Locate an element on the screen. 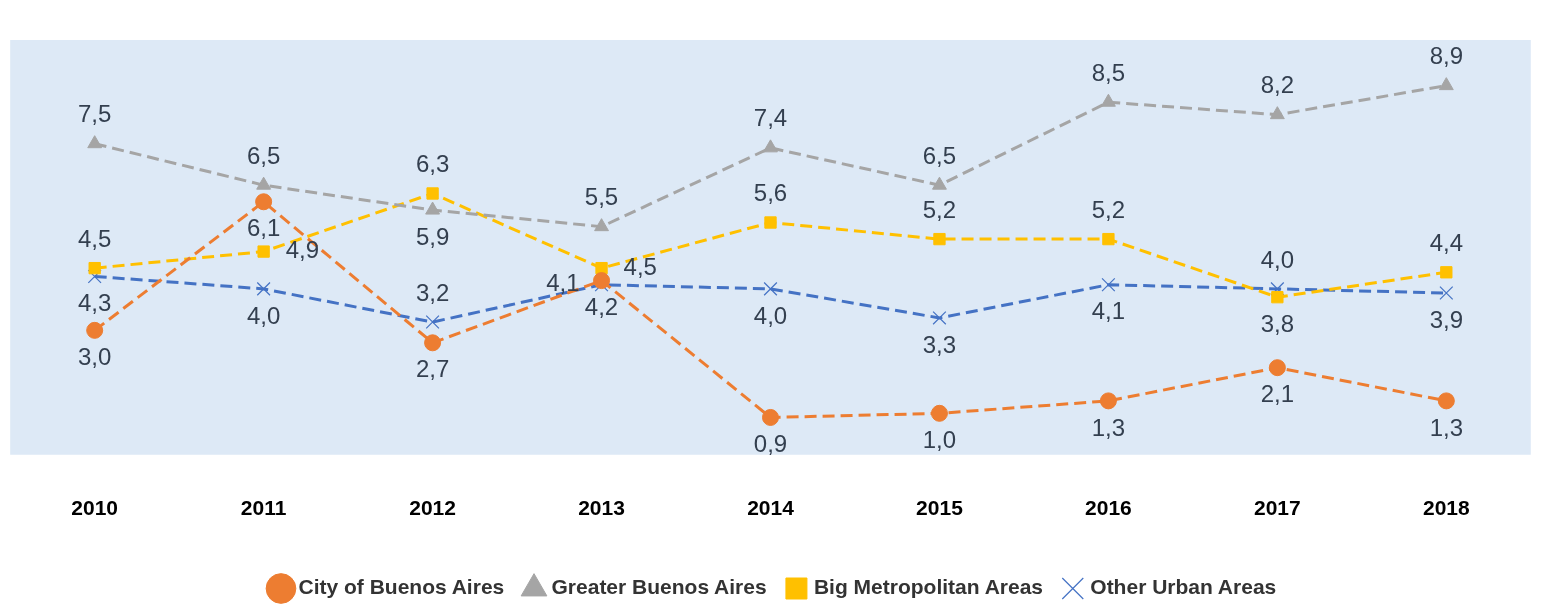 The width and height of the screenshot is (1541, 613). legend-label: Greater Buenos Aires is located at coordinates (659, 587).